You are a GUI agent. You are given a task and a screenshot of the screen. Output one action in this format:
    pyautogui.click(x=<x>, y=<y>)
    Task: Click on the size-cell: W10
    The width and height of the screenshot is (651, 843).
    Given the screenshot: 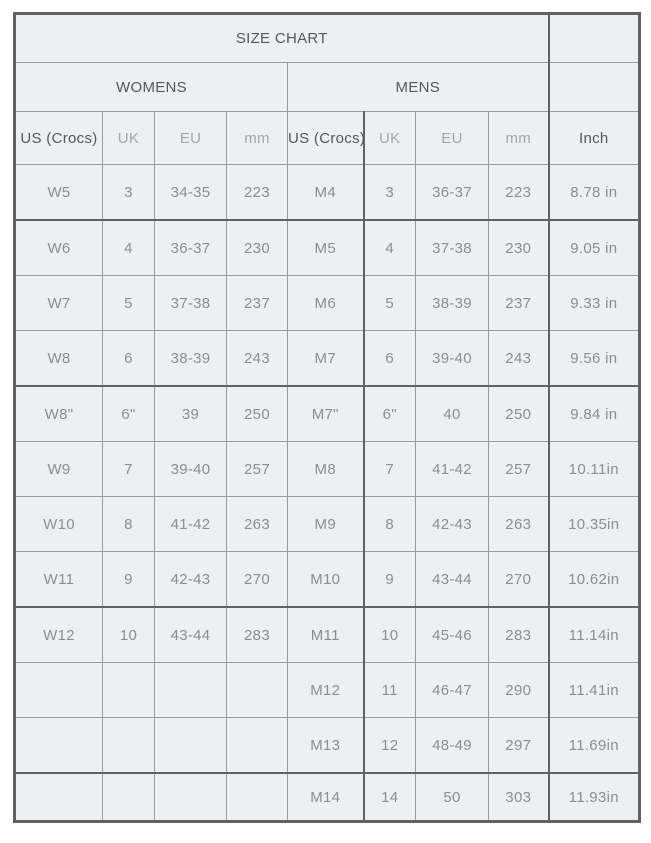 What is the action you would take?
    pyautogui.click(x=58, y=524)
    